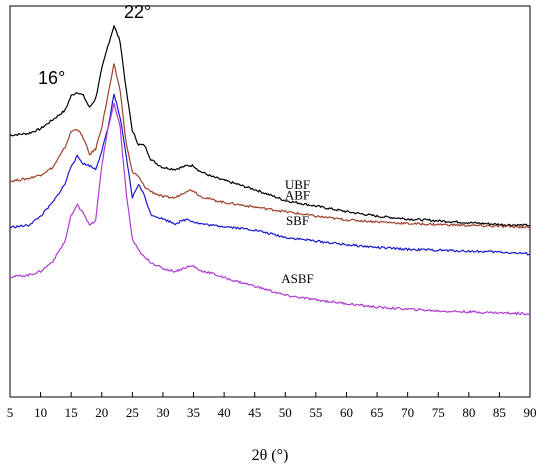 This screenshot has width=550, height=473. Describe the element at coordinates (499, 412) in the screenshot. I see `x-tick-label: 85` at that location.